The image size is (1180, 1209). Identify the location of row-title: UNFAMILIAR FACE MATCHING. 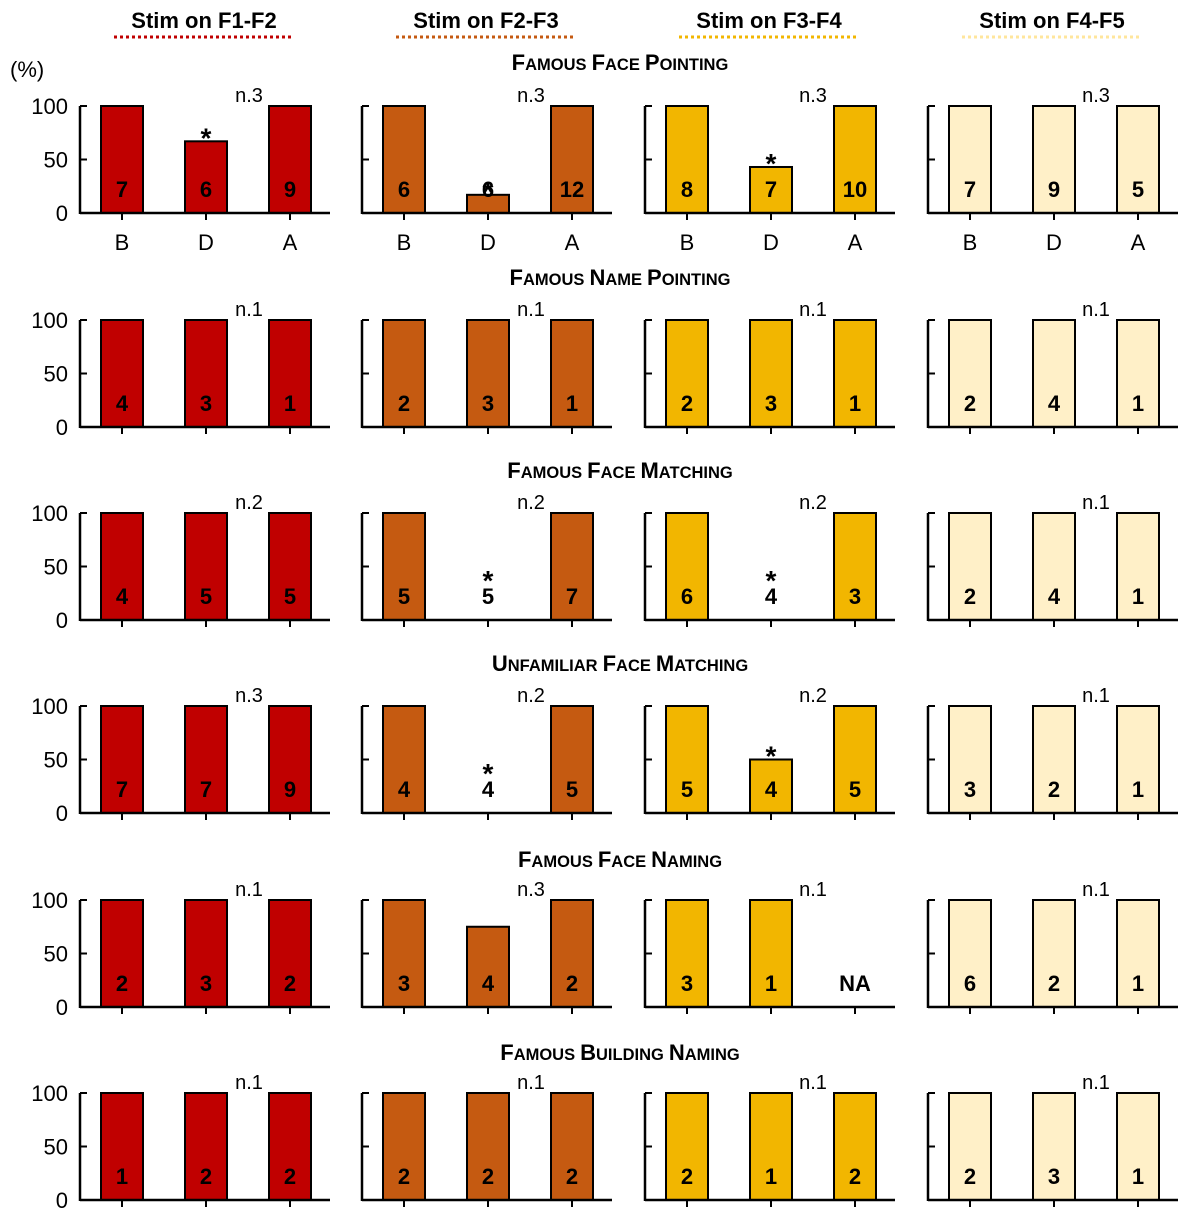
(620, 663).